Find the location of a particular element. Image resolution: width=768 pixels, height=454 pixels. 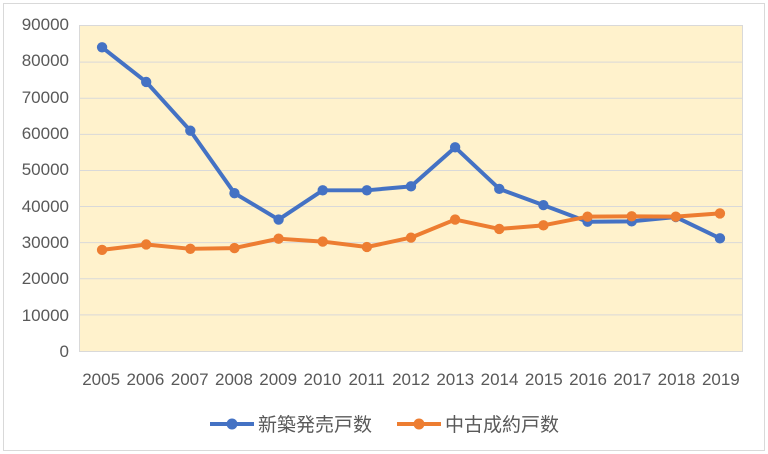

data-point-s0-2019 is located at coordinates (720, 238).